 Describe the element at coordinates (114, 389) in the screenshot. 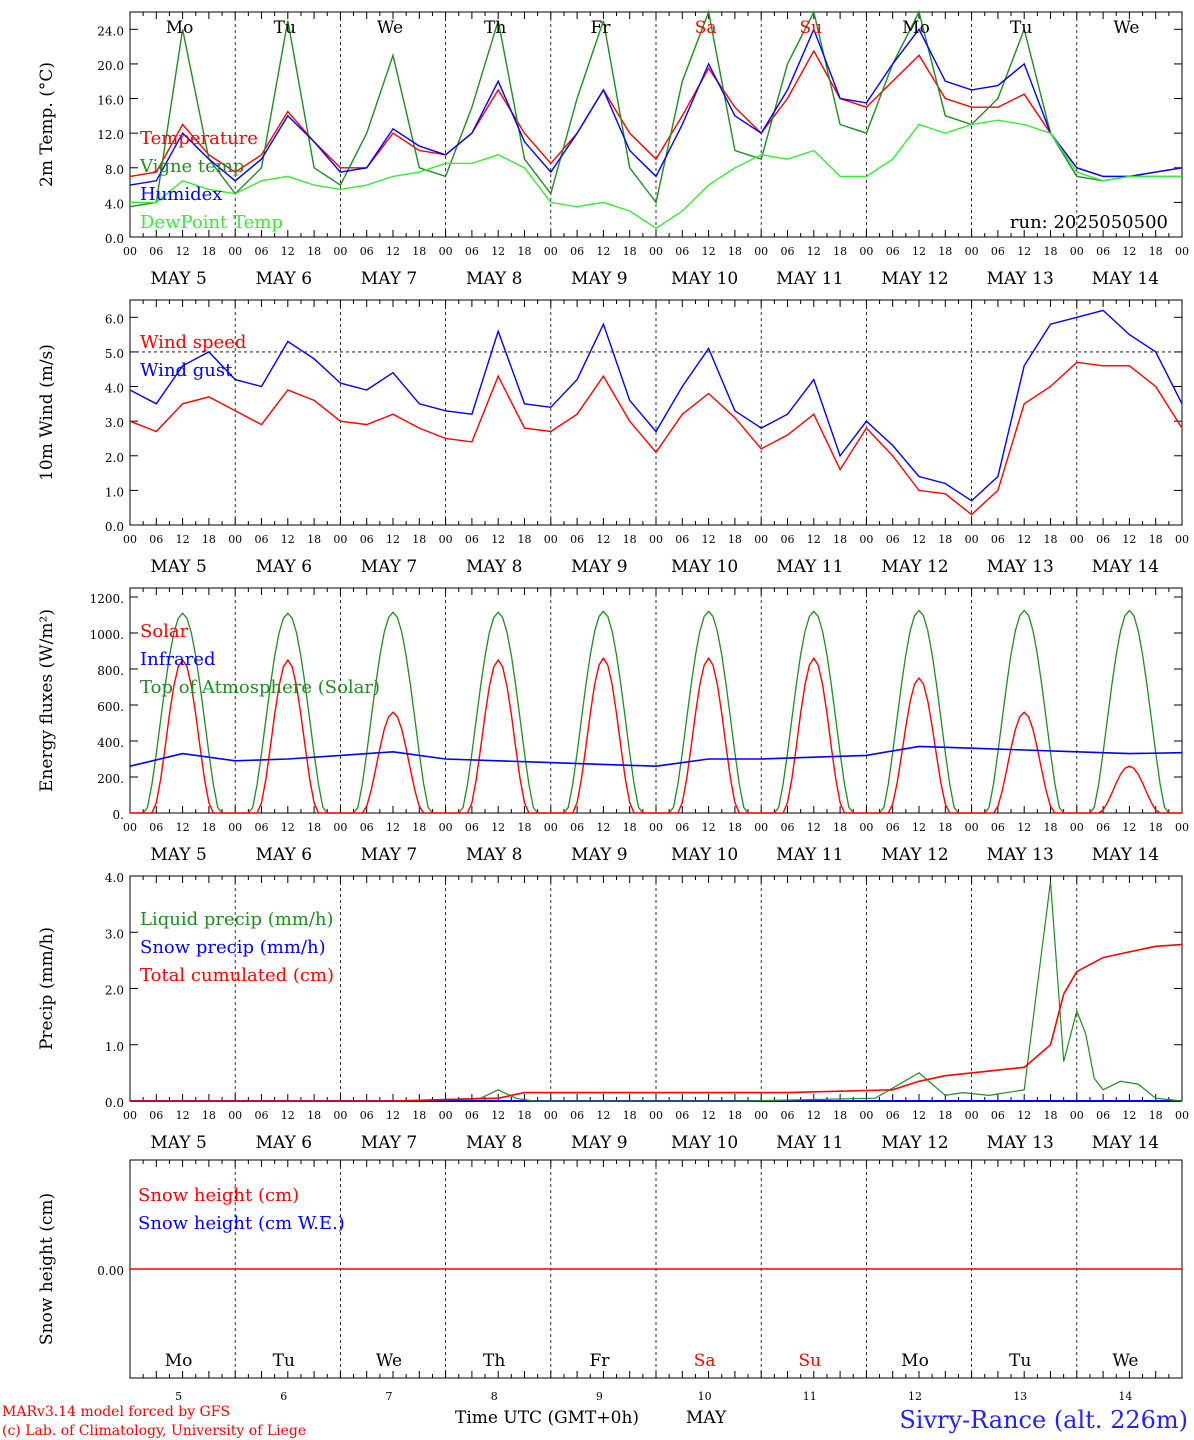

I see `y-tick-label: 4.0` at that location.